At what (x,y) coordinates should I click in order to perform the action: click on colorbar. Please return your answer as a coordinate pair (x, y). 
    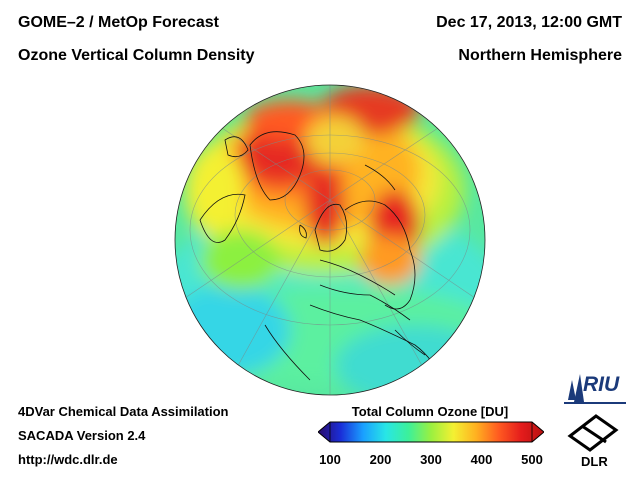
    Looking at the image, I should click on (431, 432).